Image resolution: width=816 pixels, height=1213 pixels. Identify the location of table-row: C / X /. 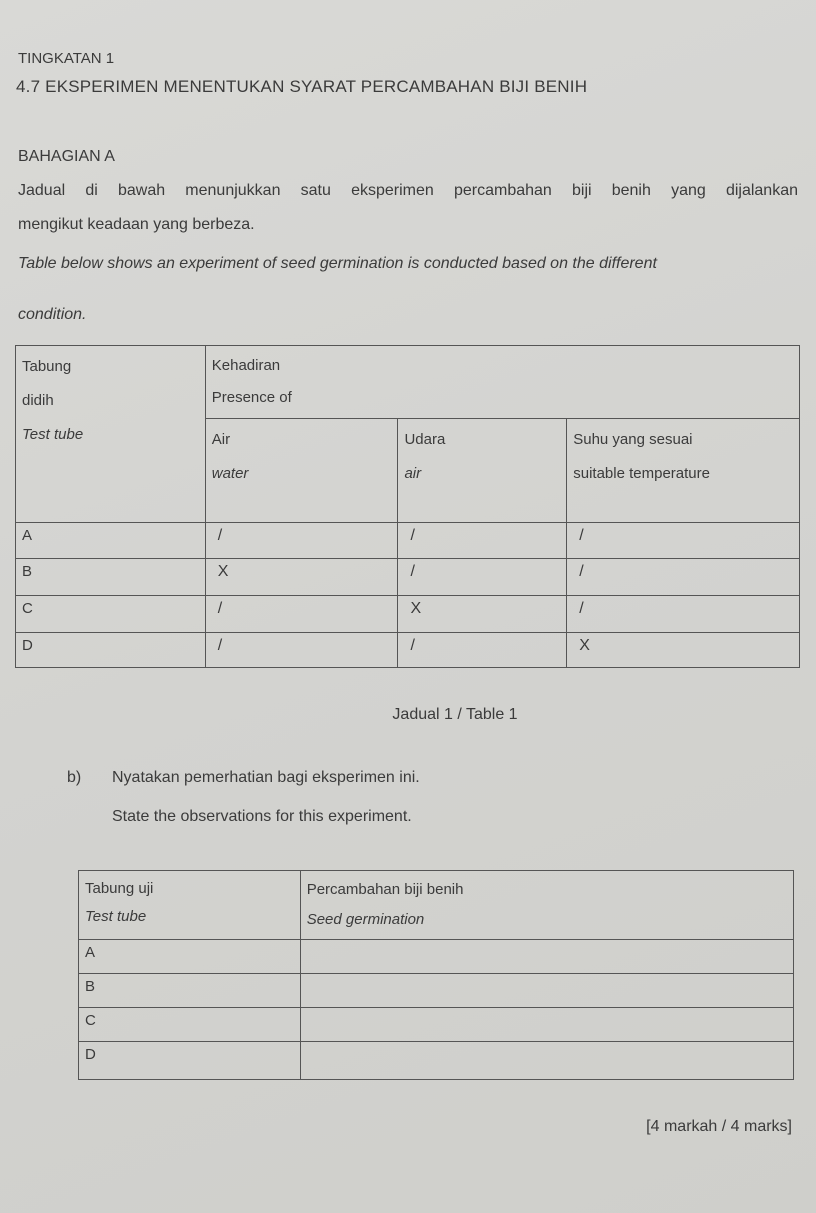
(407, 614).